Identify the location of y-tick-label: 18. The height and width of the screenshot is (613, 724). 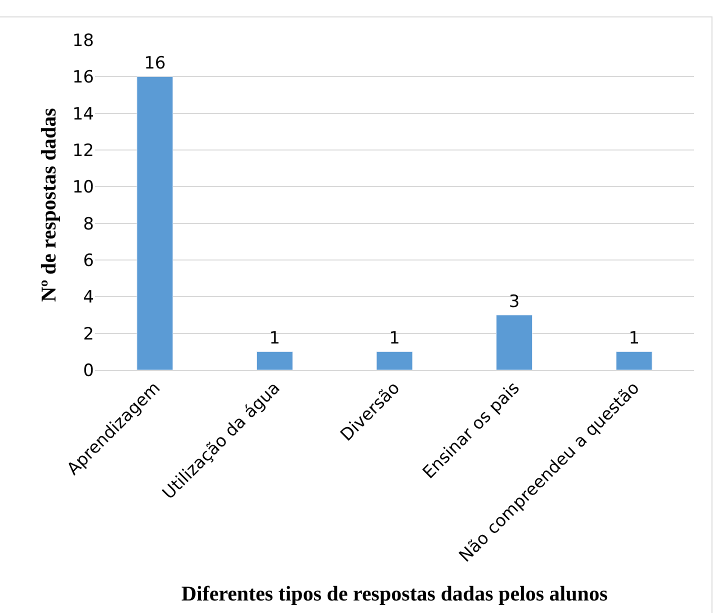
(83, 40).